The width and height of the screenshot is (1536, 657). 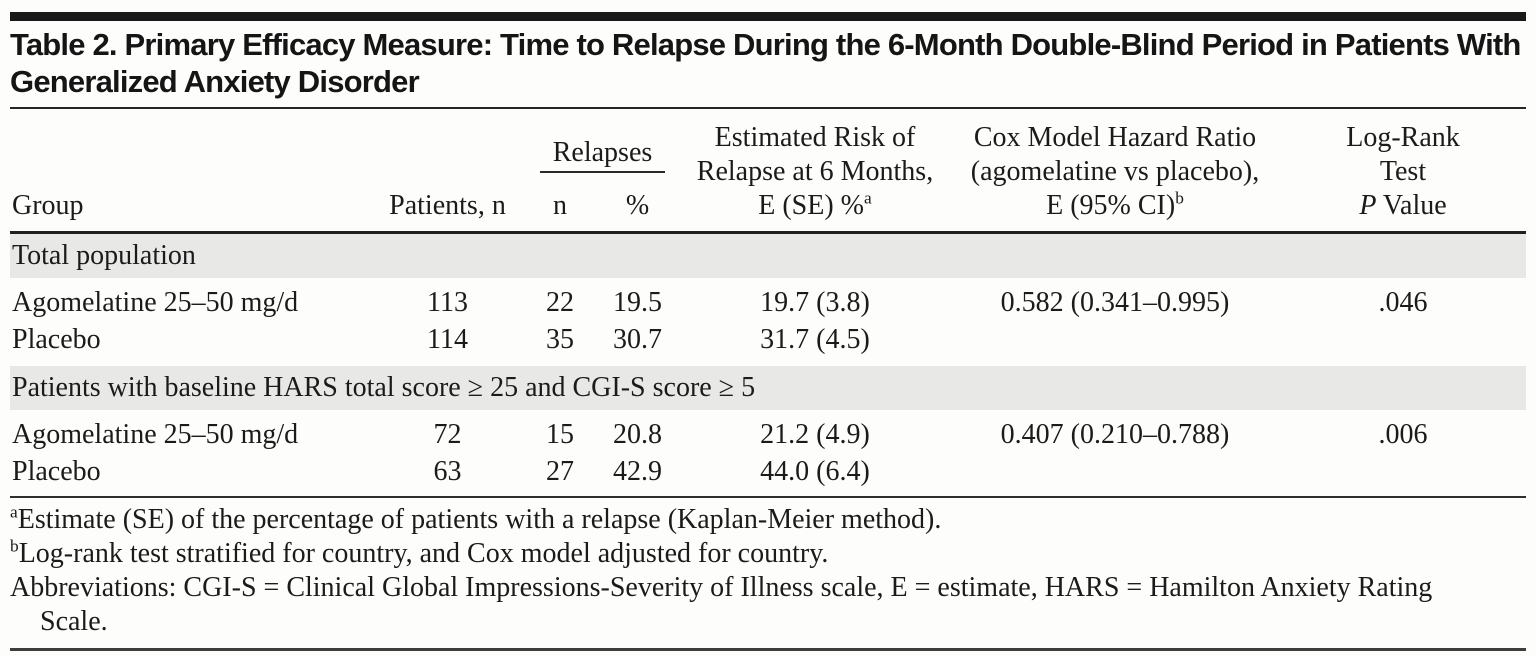 What do you see at coordinates (815, 302) in the screenshot?
I see `cell-estimated-risk: 19.7 (3.8)` at bounding box center [815, 302].